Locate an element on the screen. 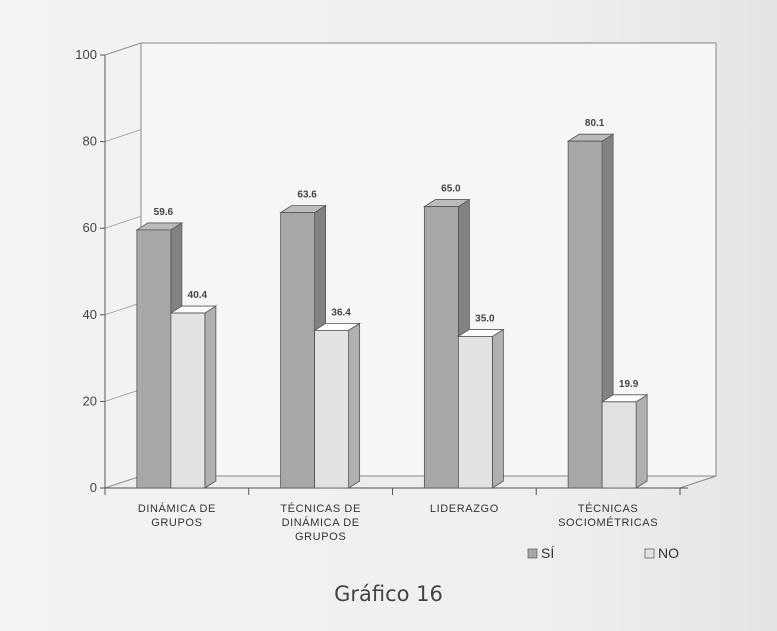 This screenshot has width=777, height=631. y-tick-label: 0 is located at coordinates (93, 487).